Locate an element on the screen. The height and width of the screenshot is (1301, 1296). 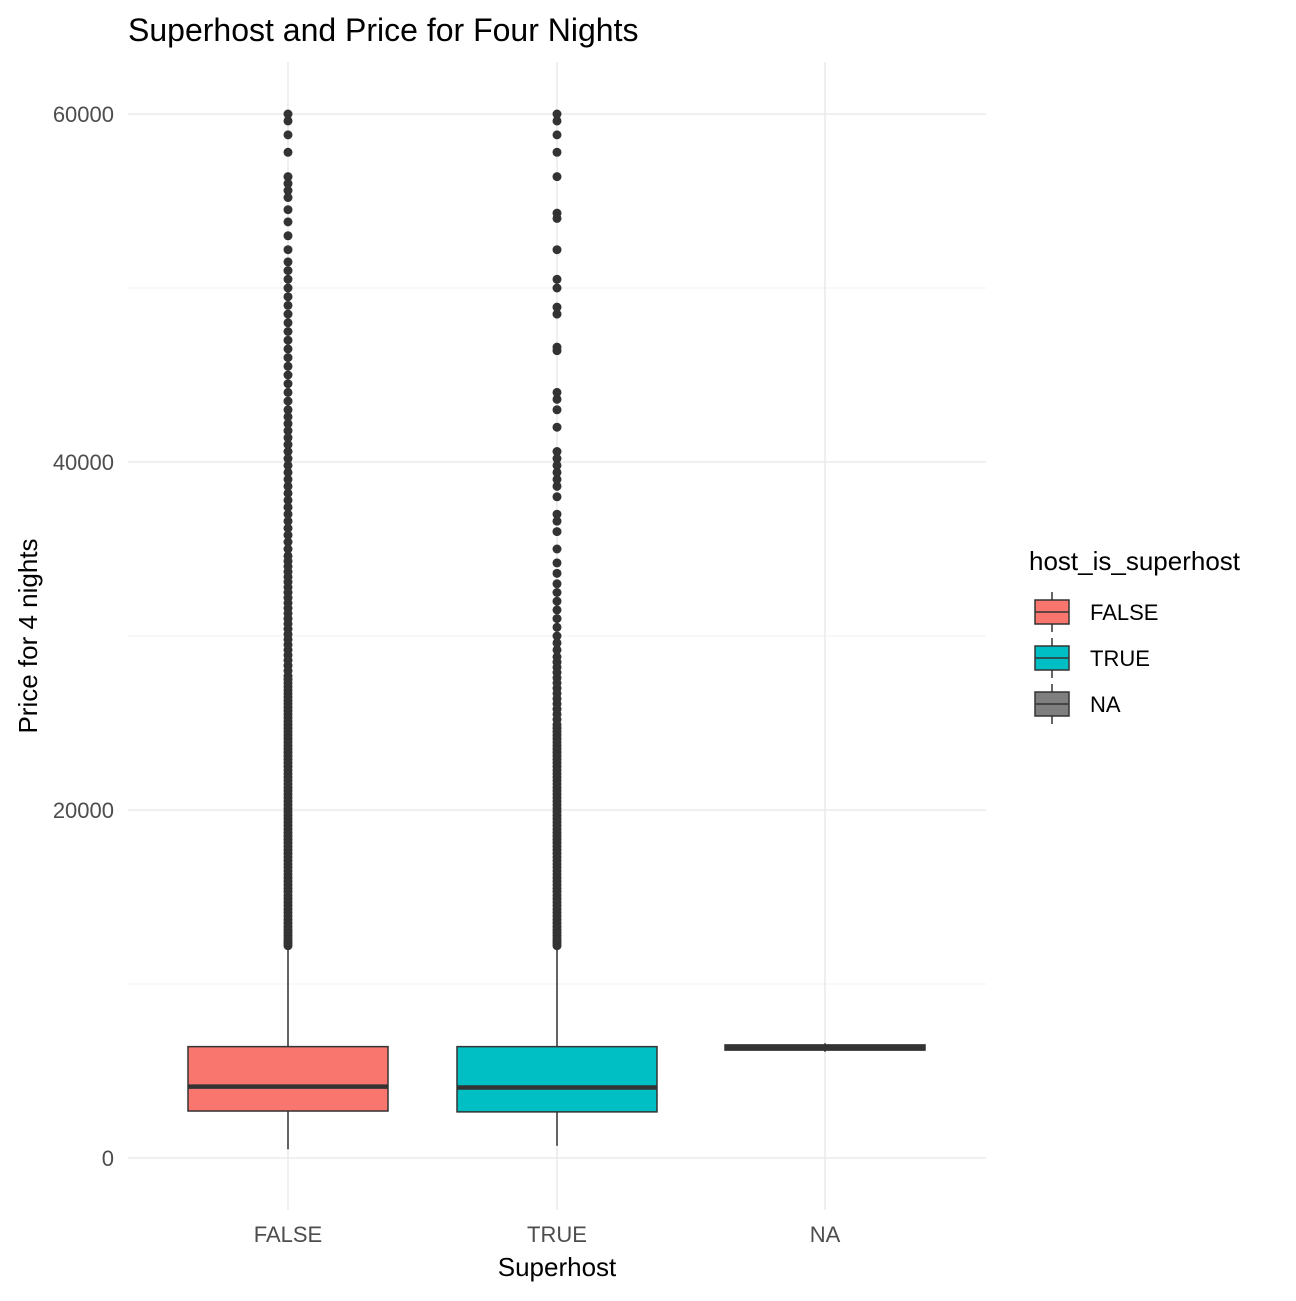
y-tick-label: 20000 is located at coordinates (83, 810).